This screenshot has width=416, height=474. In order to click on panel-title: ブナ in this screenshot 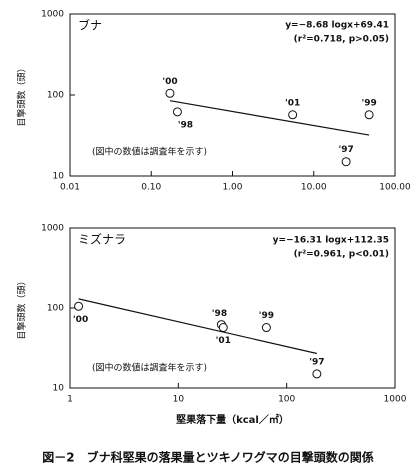, I will do `click(90, 25)`.